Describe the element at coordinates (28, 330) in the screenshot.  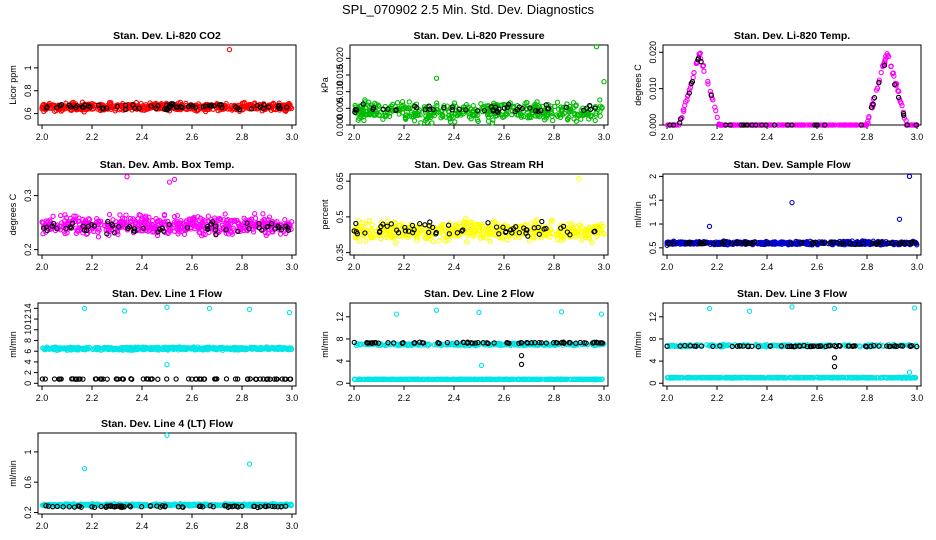
I see `y-tick-label: 10` at that location.